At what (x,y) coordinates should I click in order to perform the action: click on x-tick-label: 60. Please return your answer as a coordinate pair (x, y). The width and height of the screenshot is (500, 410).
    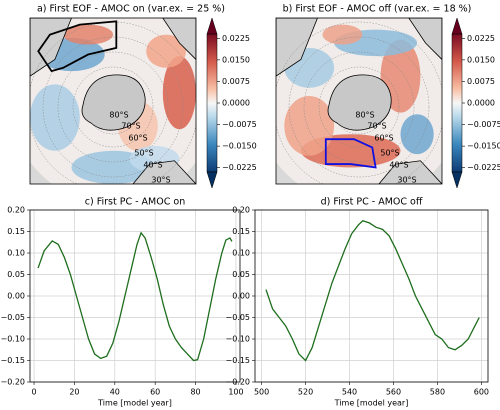
    Looking at the image, I should click on (155, 392).